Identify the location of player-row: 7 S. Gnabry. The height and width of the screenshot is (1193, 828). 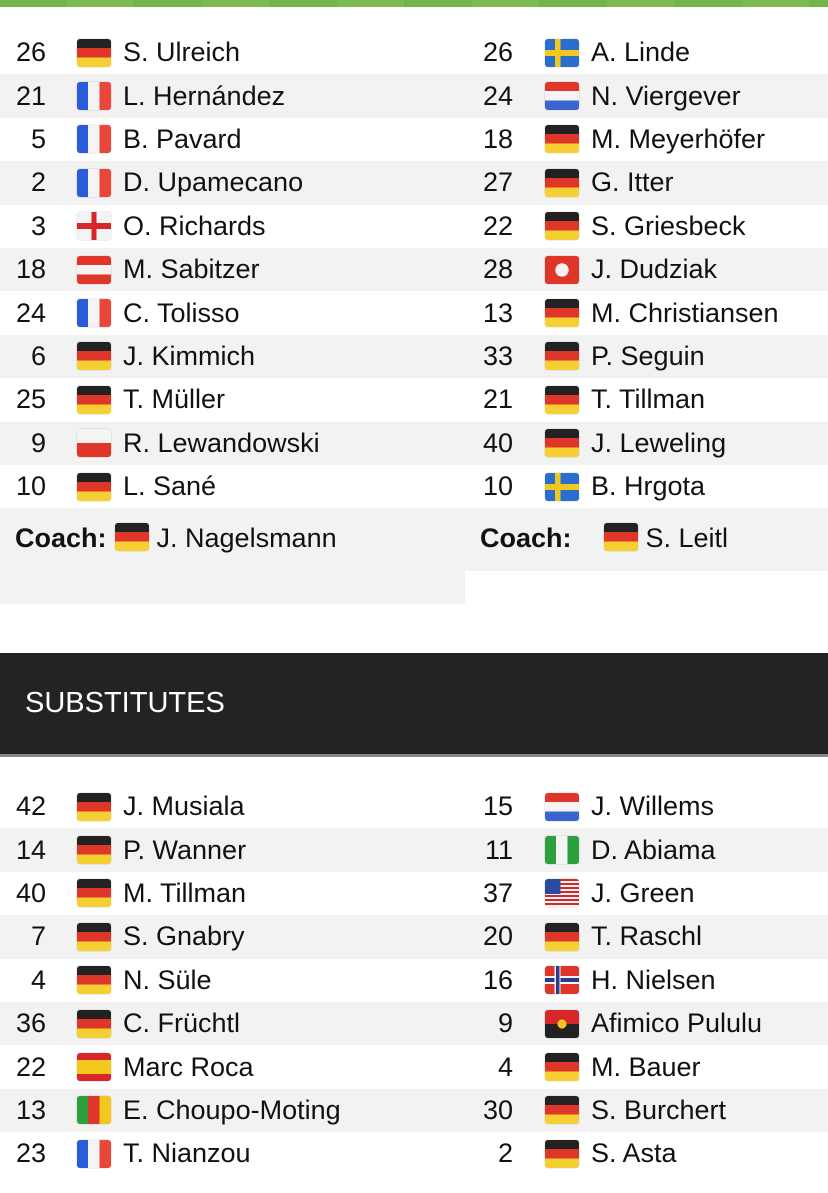
(232, 937).